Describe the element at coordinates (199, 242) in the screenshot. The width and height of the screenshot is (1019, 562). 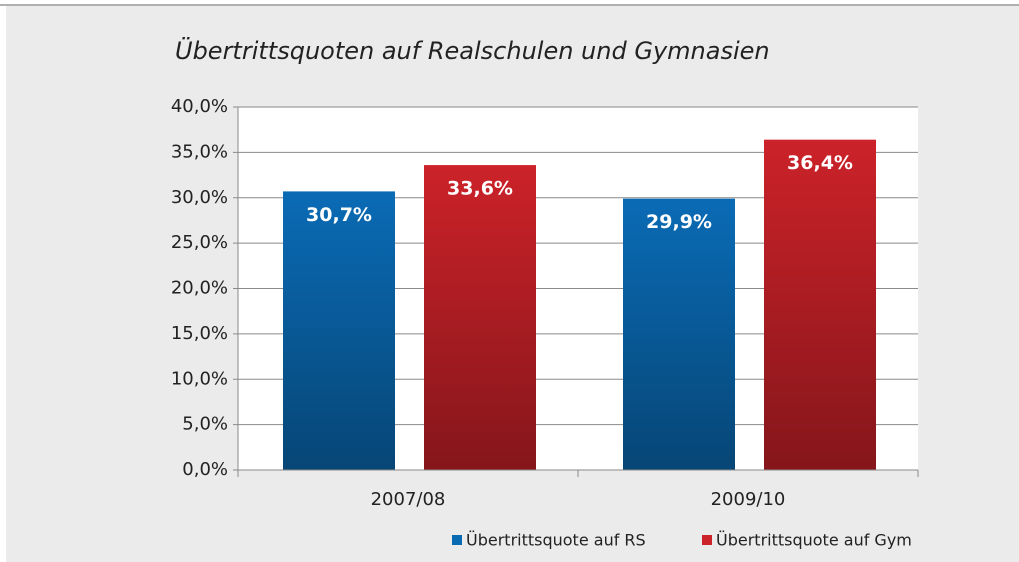
I see `y-tick-label: 25,0%` at that location.